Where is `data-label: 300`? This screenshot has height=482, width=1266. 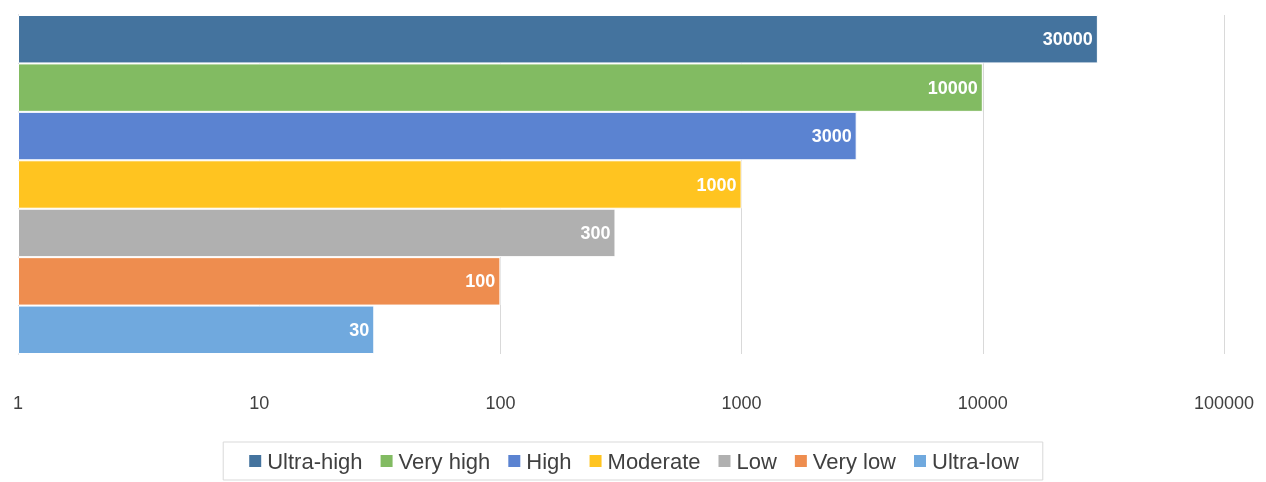
data-label: 300 is located at coordinates (595, 232).